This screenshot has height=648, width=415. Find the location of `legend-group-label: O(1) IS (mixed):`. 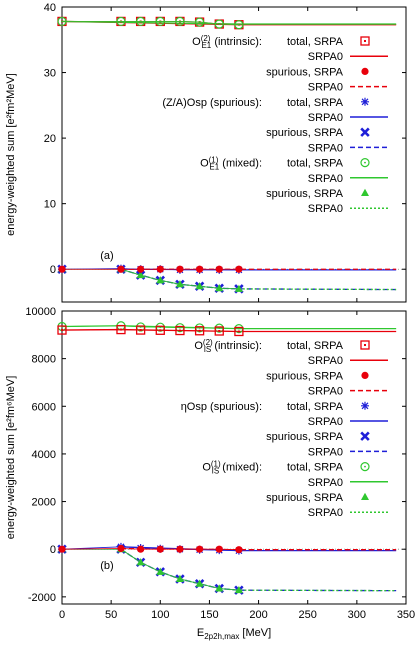

legend-group-label: O(1) IS (mixed): is located at coordinates (232, 468).